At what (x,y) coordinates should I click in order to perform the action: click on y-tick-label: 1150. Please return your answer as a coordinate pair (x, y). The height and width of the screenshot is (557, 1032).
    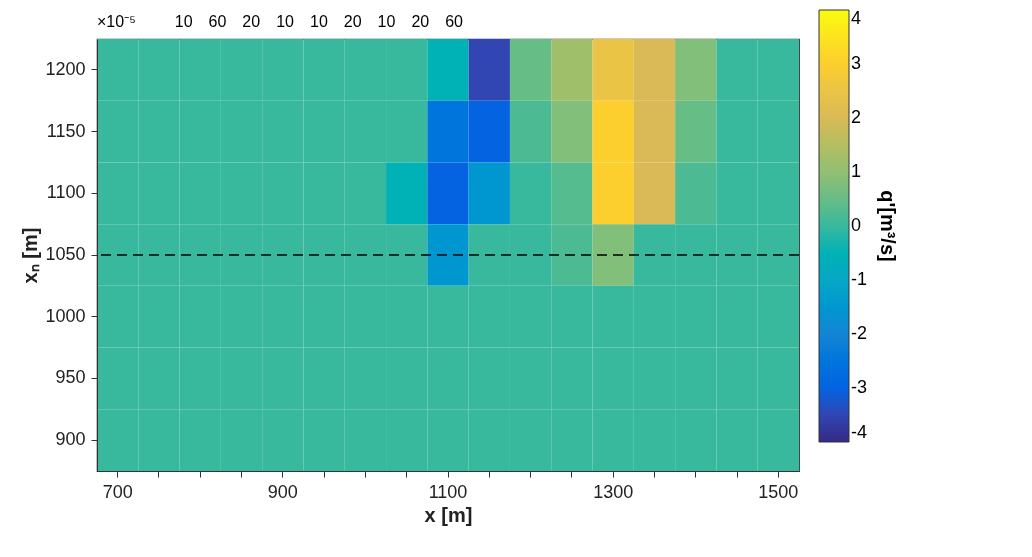
    Looking at the image, I should click on (66, 130).